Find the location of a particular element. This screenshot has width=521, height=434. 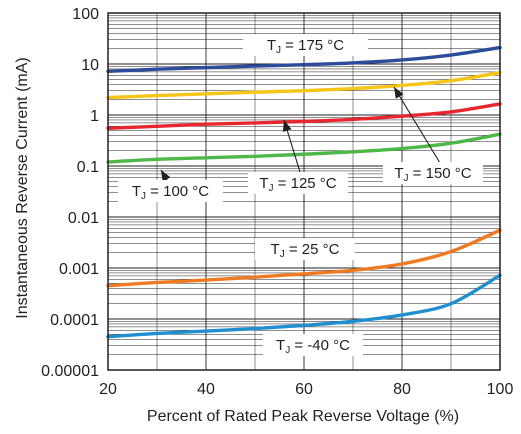

annotation-label: TJ = -40 °C is located at coordinates (313, 345).